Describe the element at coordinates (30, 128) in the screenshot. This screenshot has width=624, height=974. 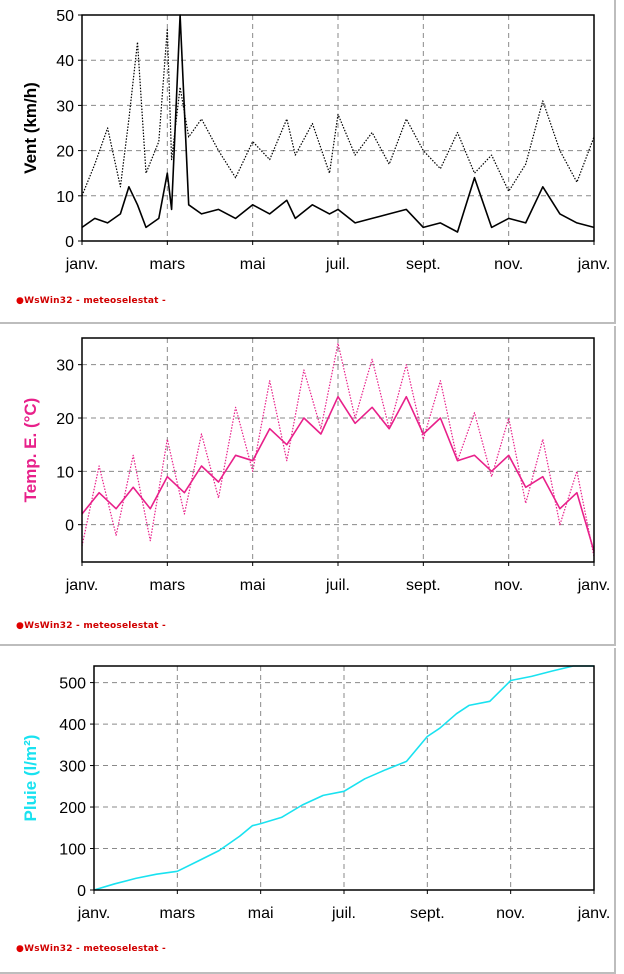
I see `y-axis-label: Vent (km/h)` at that location.